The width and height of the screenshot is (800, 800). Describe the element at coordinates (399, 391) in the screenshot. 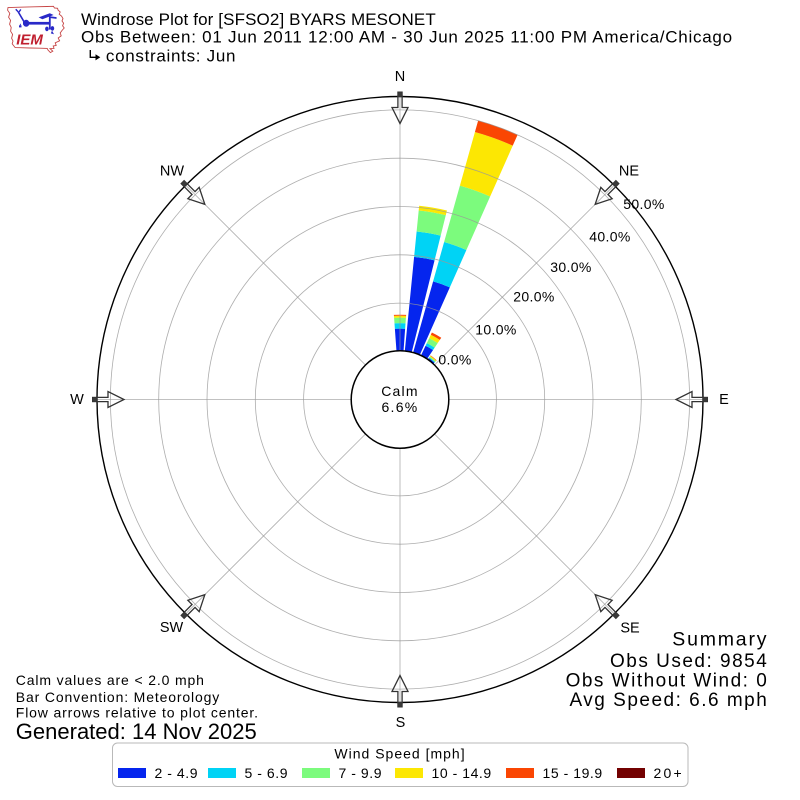

I see `svg-text: Calm` at that location.